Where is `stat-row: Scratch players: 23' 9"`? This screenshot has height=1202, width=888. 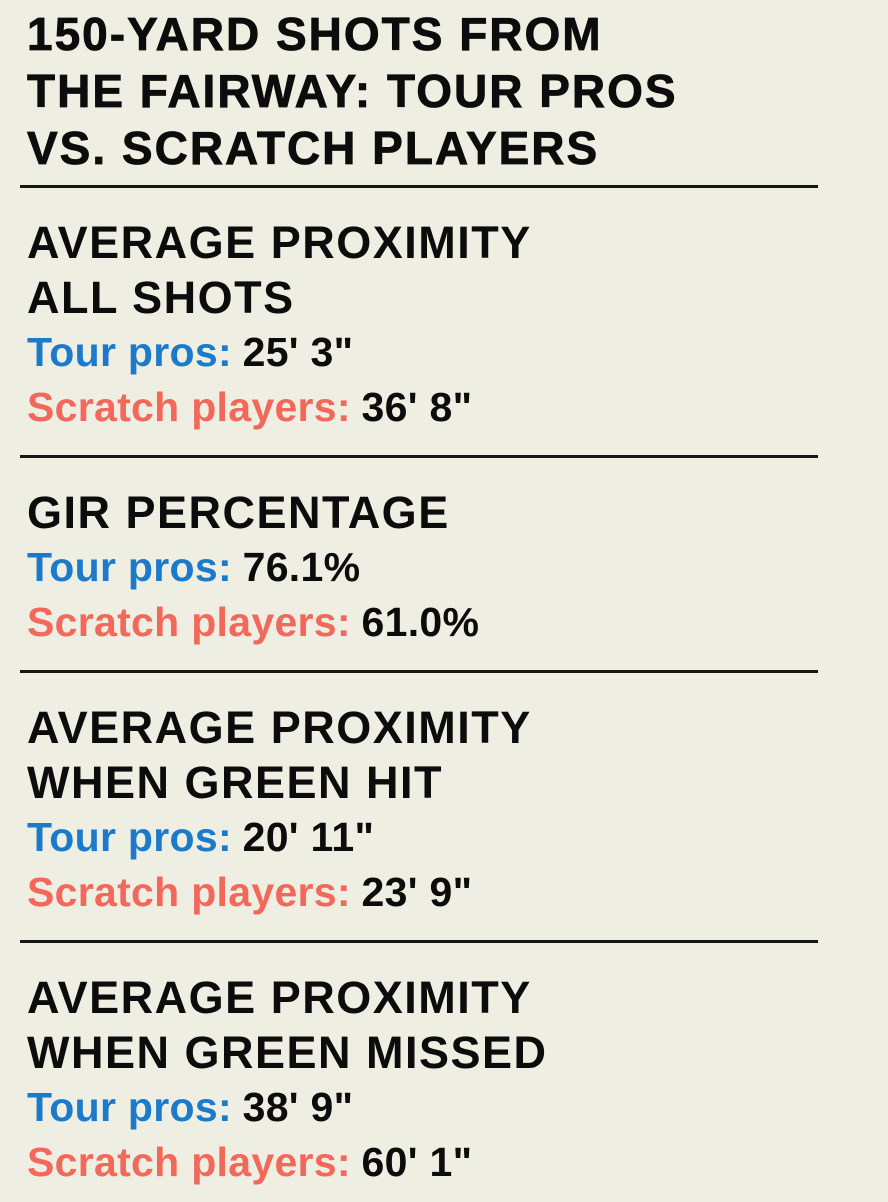
stat-row: Scratch players: 23' 9" is located at coordinates (437, 892).